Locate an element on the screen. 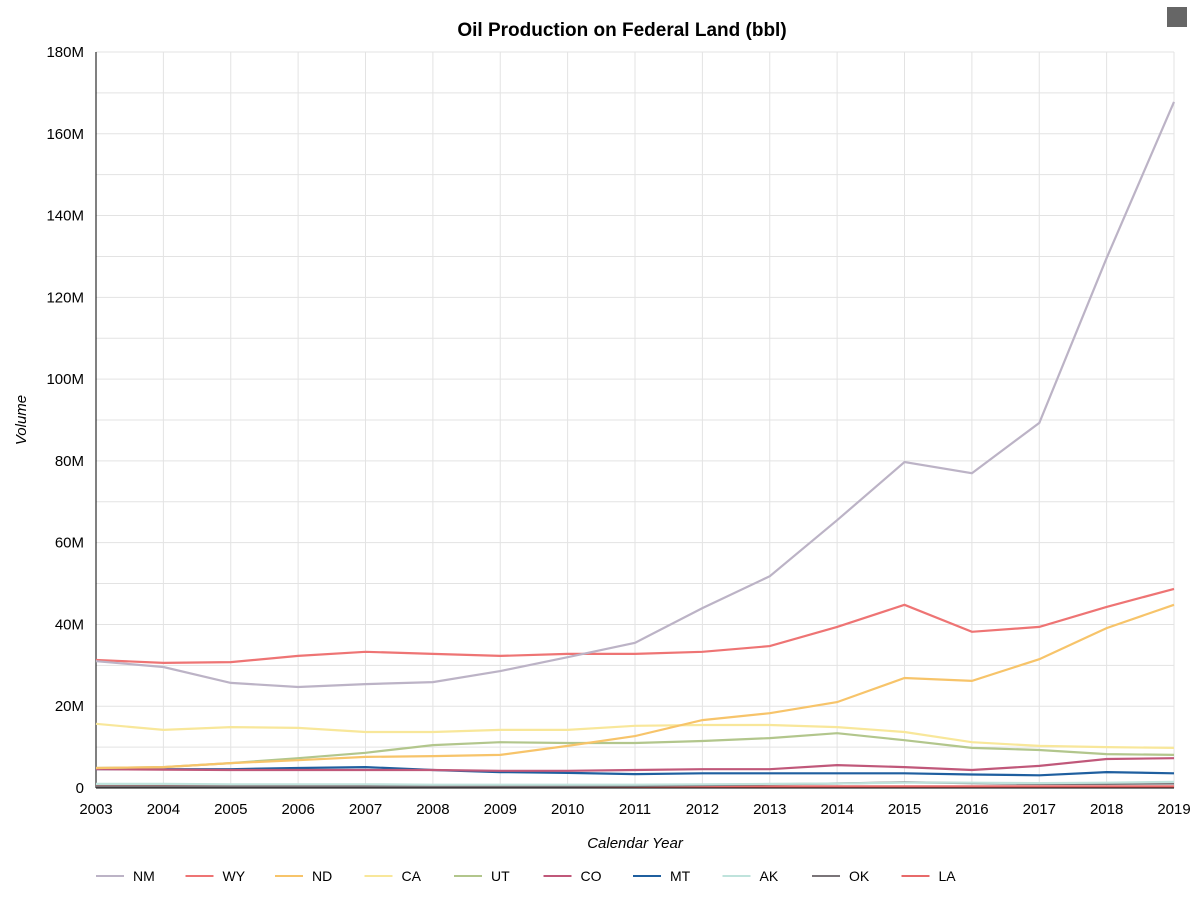  y-tick-label: 140M is located at coordinates (65, 216).